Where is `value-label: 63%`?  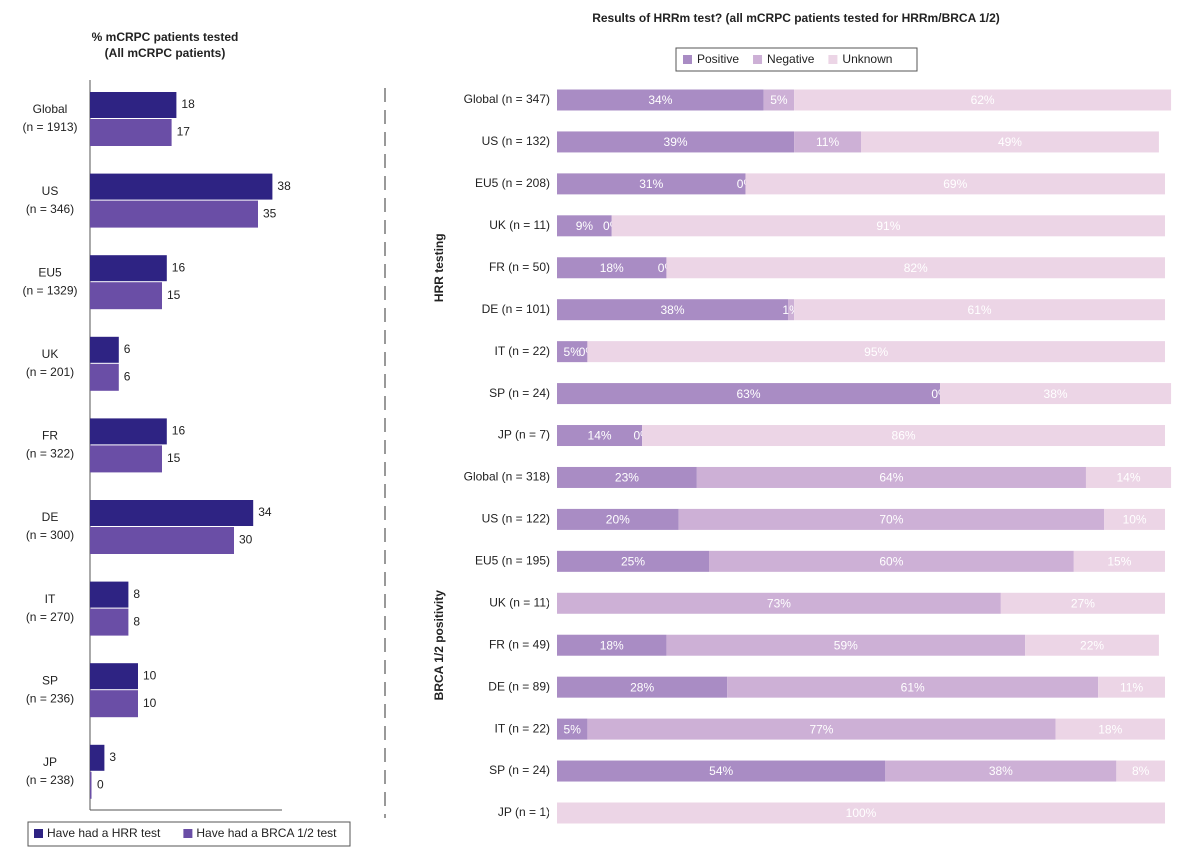
value-label: 63% is located at coordinates (749, 394).